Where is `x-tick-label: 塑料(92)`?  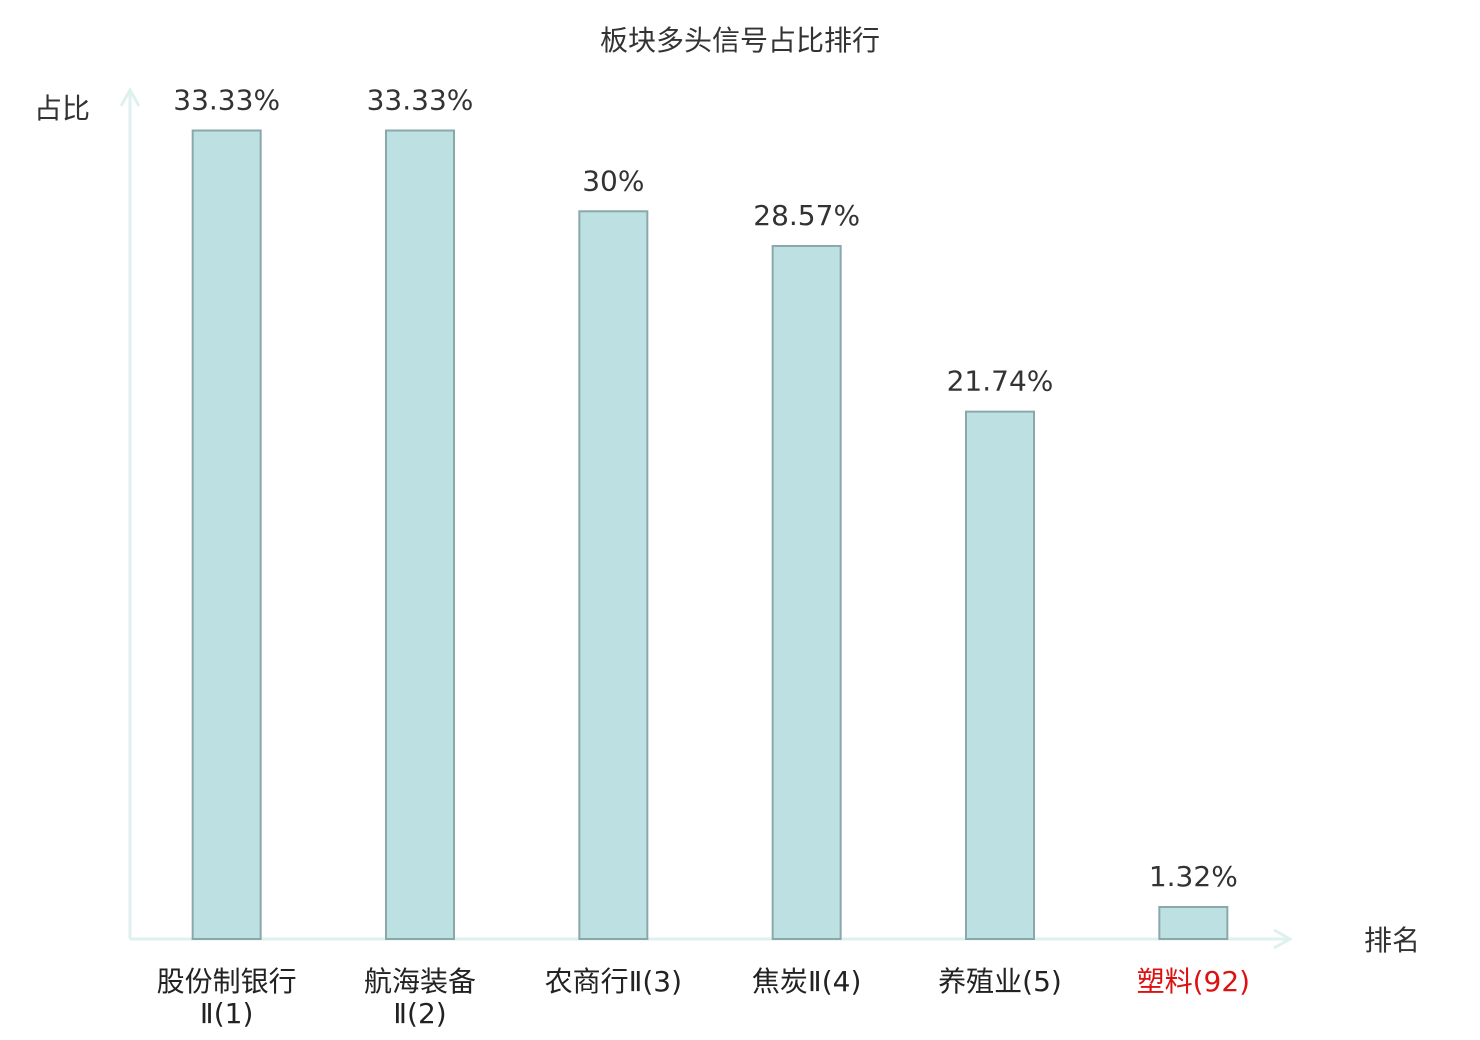 x-tick-label: 塑料(92) is located at coordinates (1193, 981).